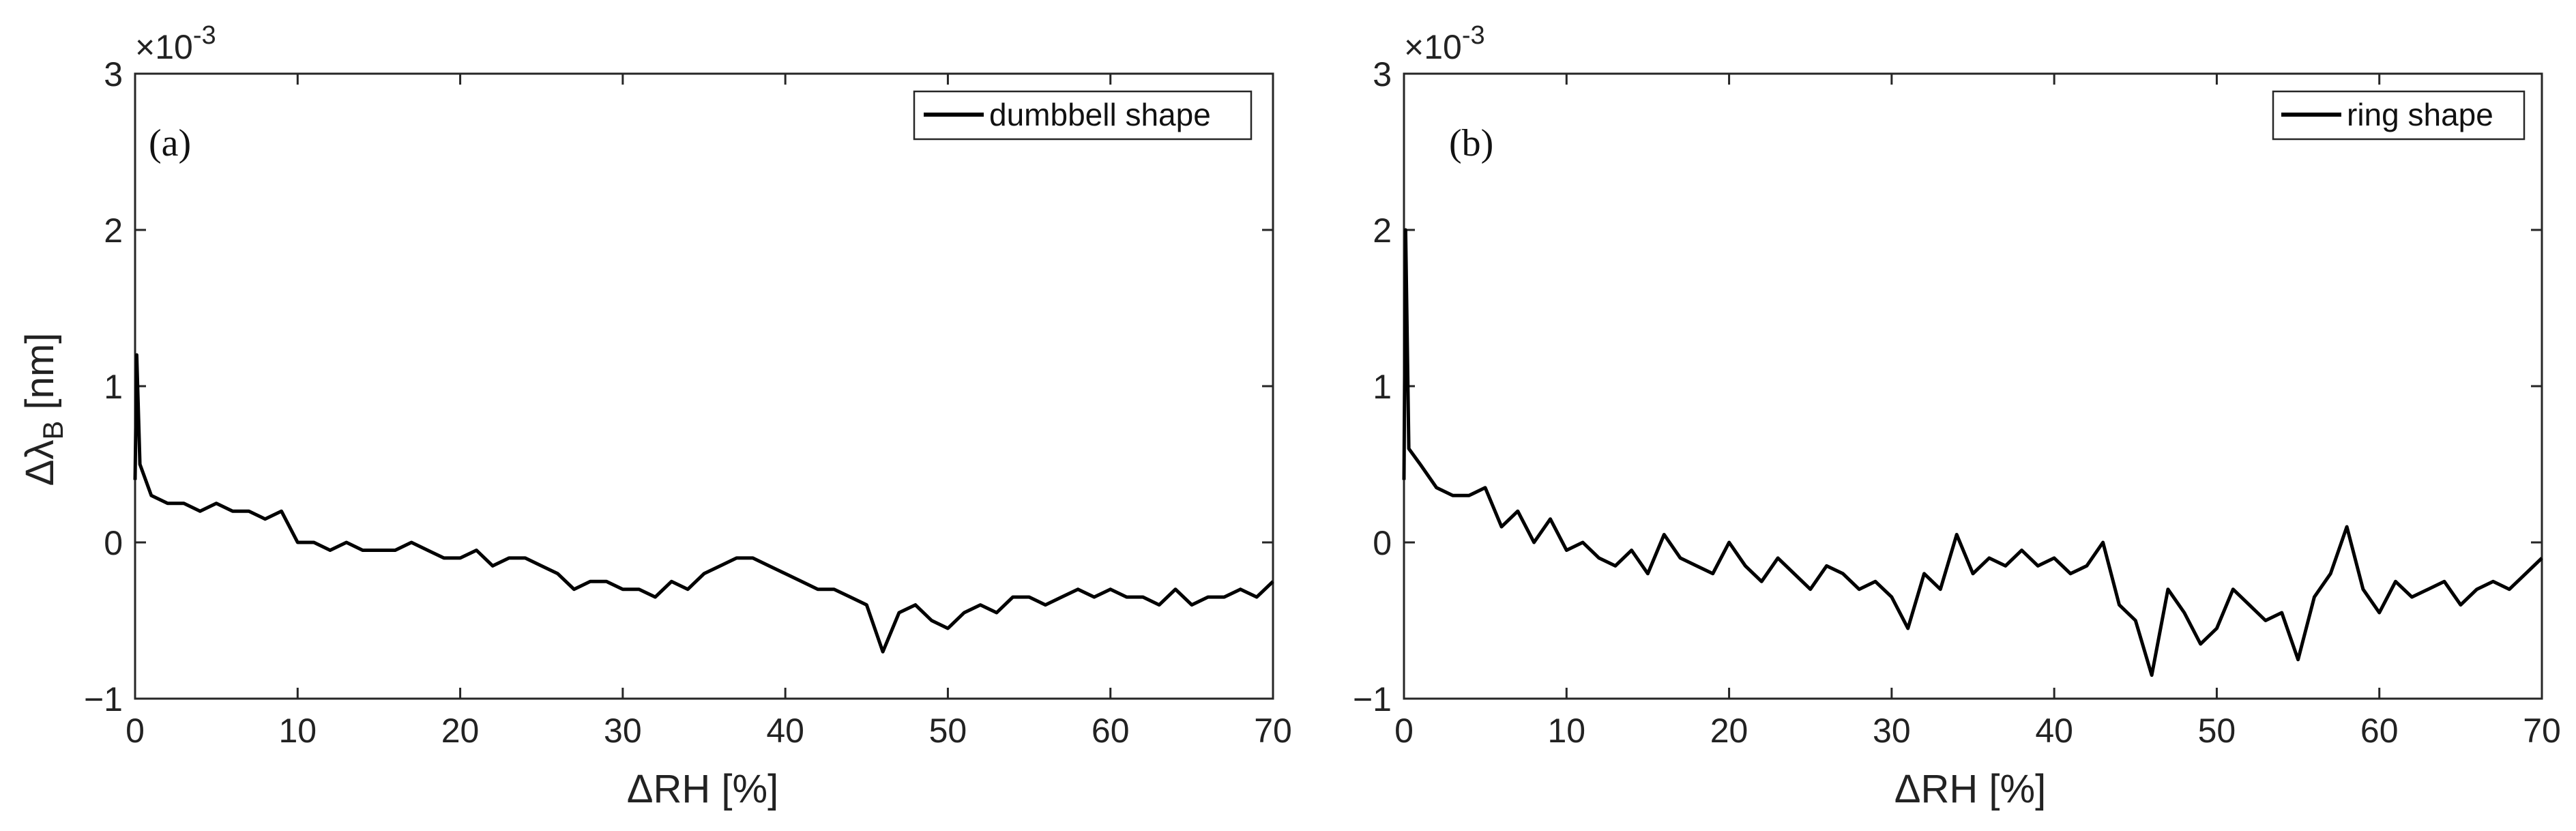 The width and height of the screenshot is (2576, 831). I want to click on x-tick-label-b: 60, so click(2379, 731).